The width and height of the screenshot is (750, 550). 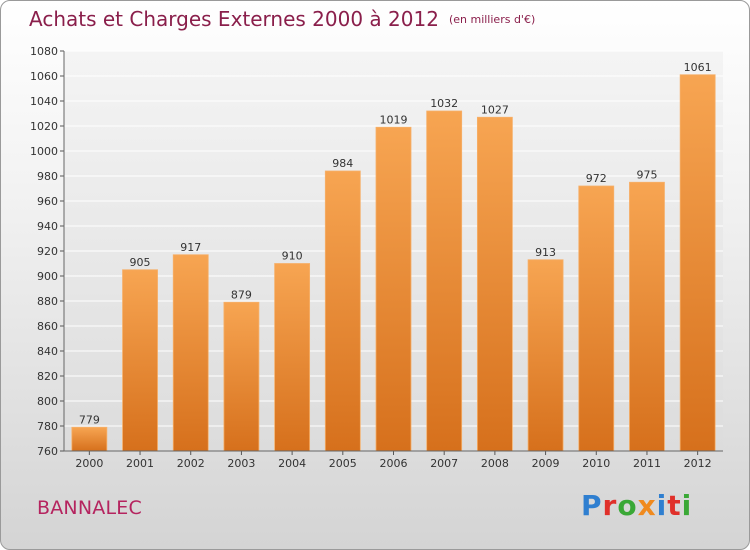 What do you see at coordinates (234, 19) in the screenshot?
I see `chart-title-text: Achats et Charges Externes 2000 à 2012` at bounding box center [234, 19].